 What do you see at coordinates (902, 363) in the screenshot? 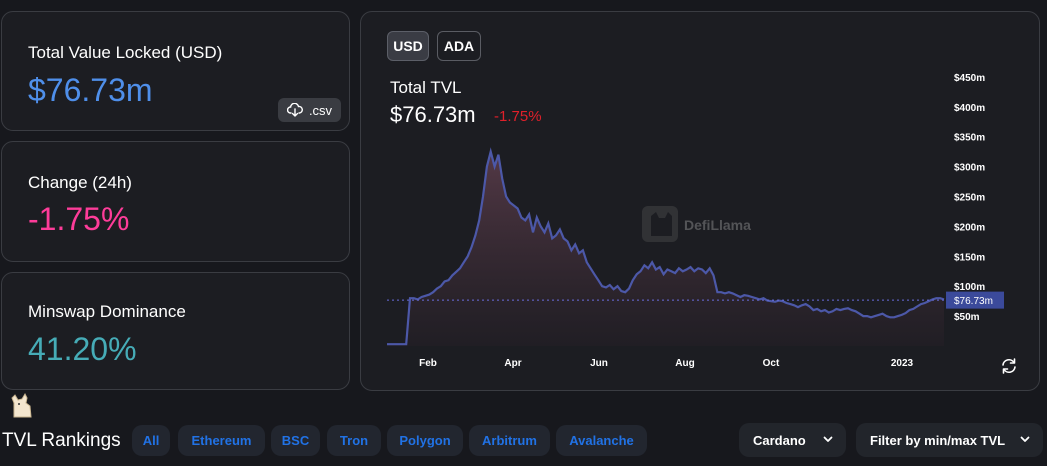
I see `x-tick-label: 2023` at bounding box center [902, 363].